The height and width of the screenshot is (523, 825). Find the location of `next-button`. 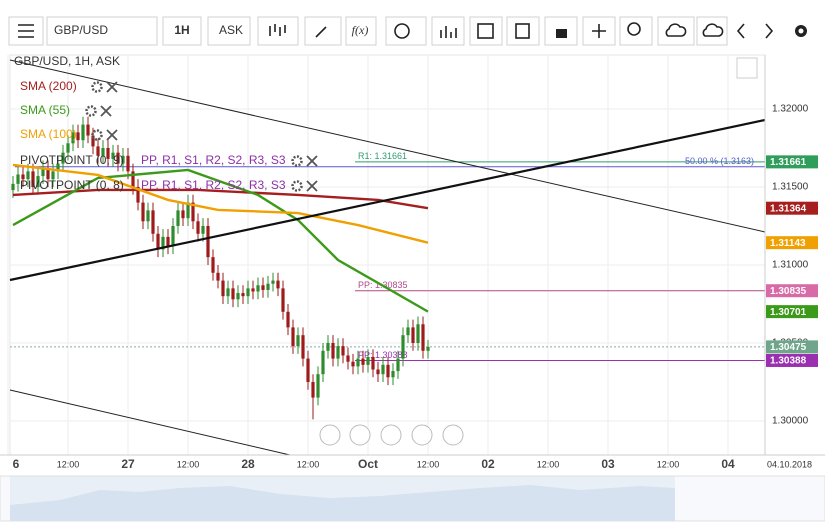

next-button is located at coordinates (769, 31).